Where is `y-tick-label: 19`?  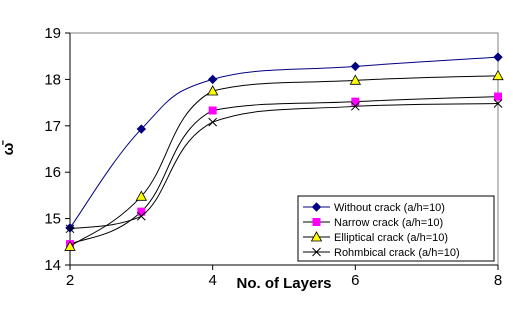
y-tick-label: 19 is located at coordinates (52, 33).